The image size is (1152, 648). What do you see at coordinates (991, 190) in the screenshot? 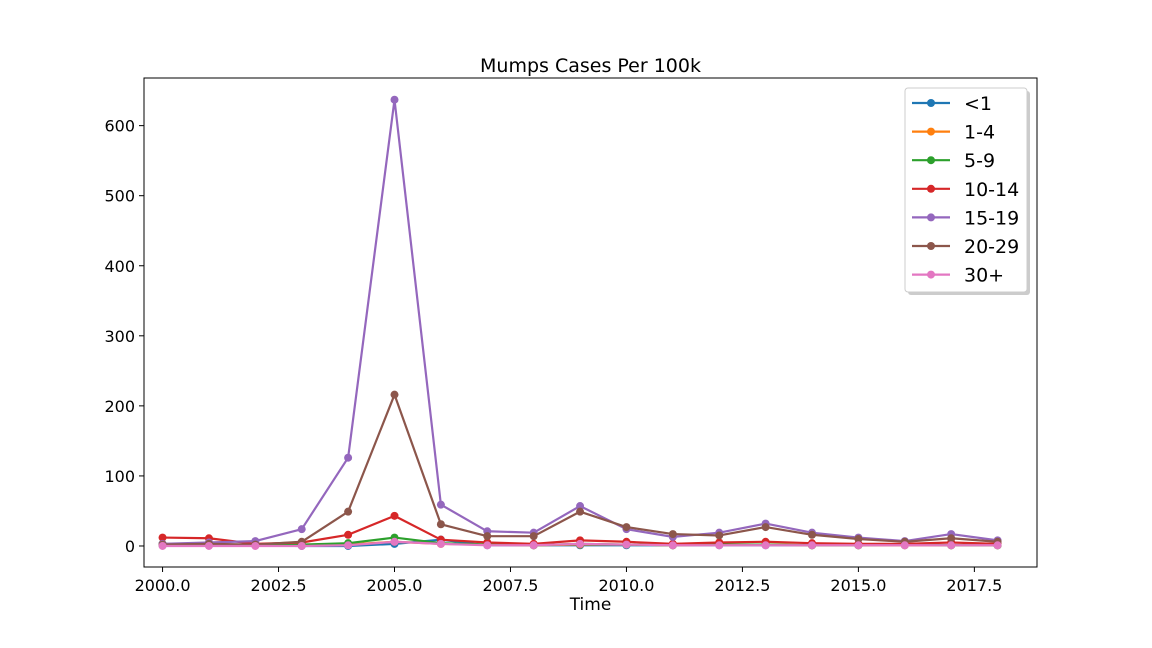
I see `legend-label: 10-14` at bounding box center [991, 190].